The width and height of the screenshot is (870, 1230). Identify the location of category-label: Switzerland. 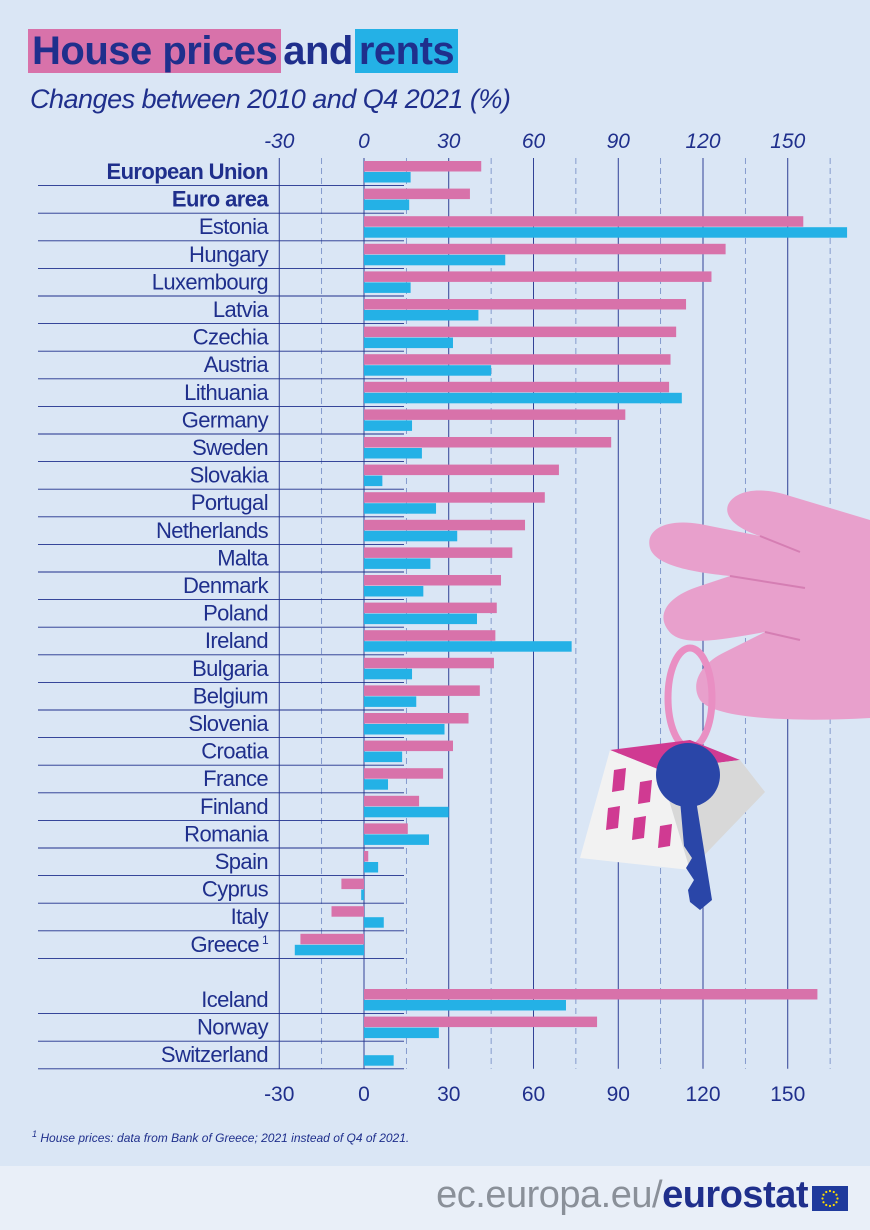
(214, 1054).